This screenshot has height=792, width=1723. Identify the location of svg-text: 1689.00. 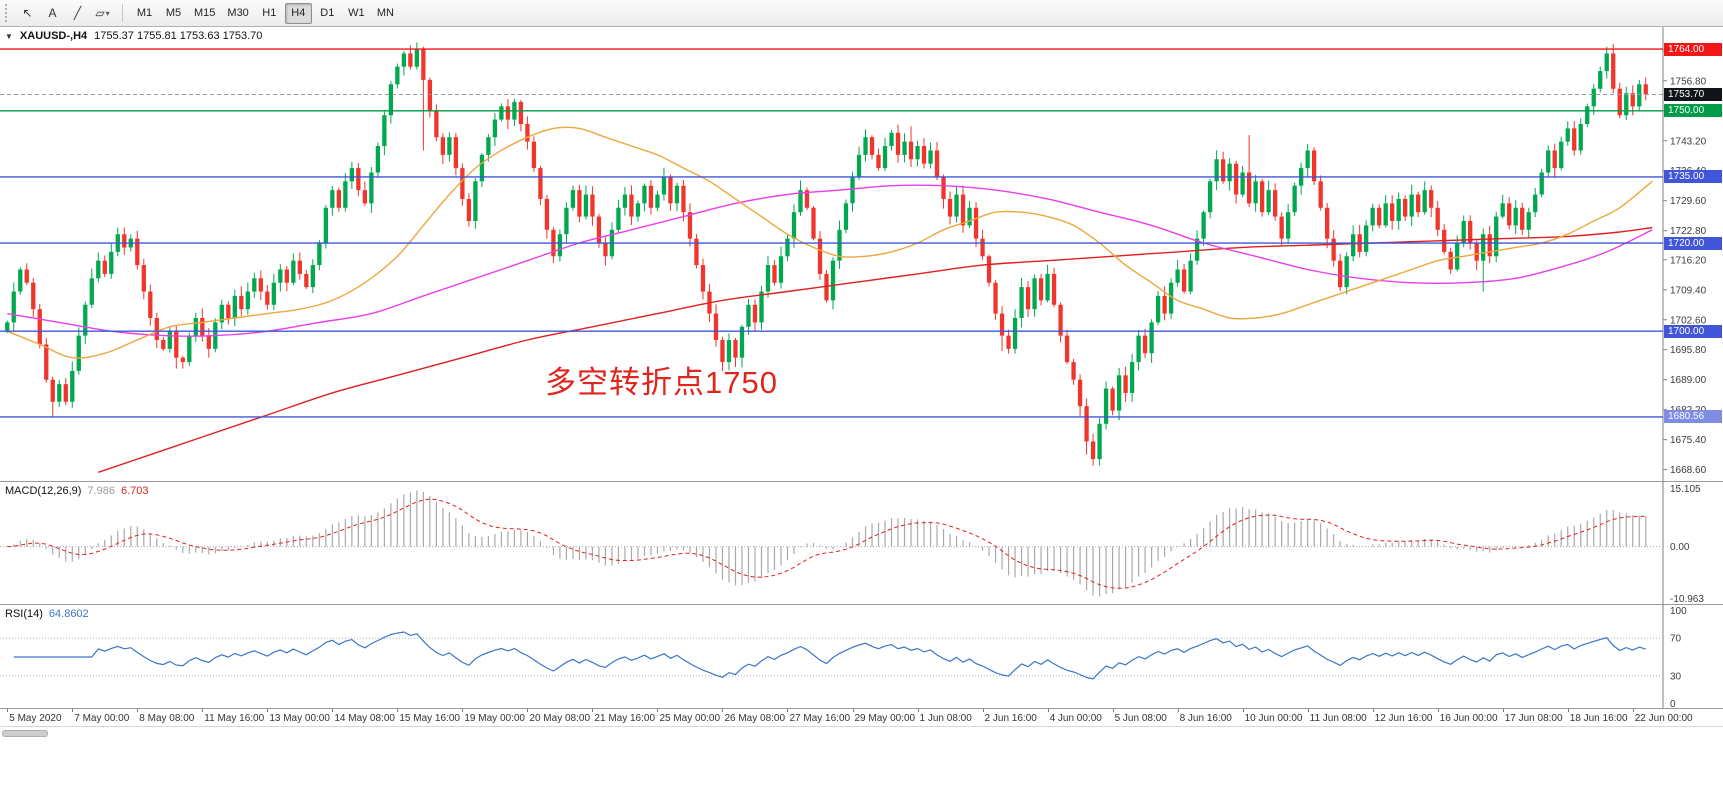
(1688, 380).